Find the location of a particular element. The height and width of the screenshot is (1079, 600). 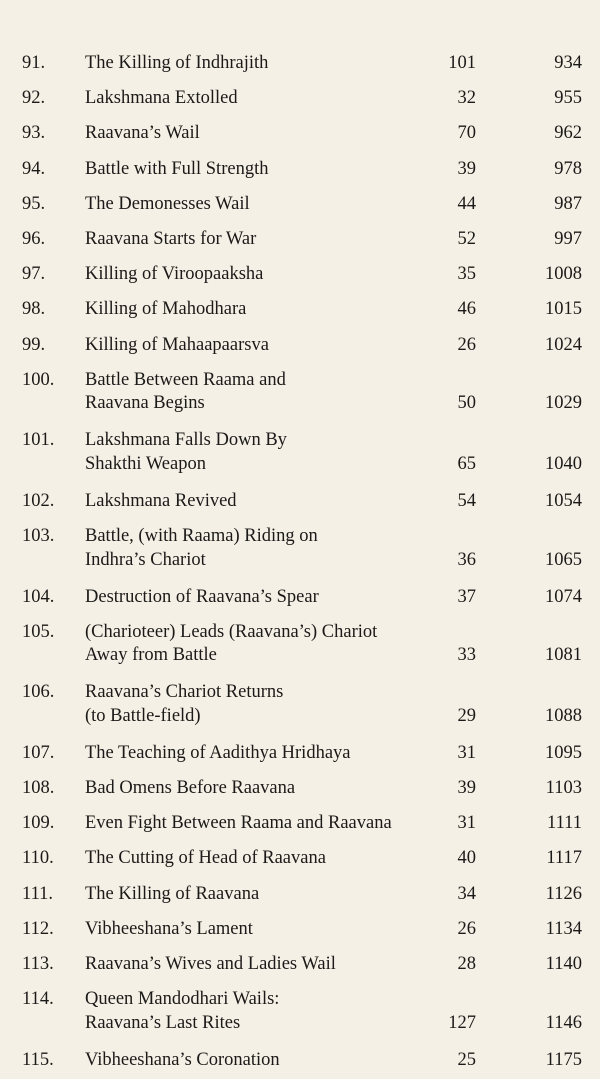

entry-title: Shakthi Weapon is located at coordinates (145, 463).